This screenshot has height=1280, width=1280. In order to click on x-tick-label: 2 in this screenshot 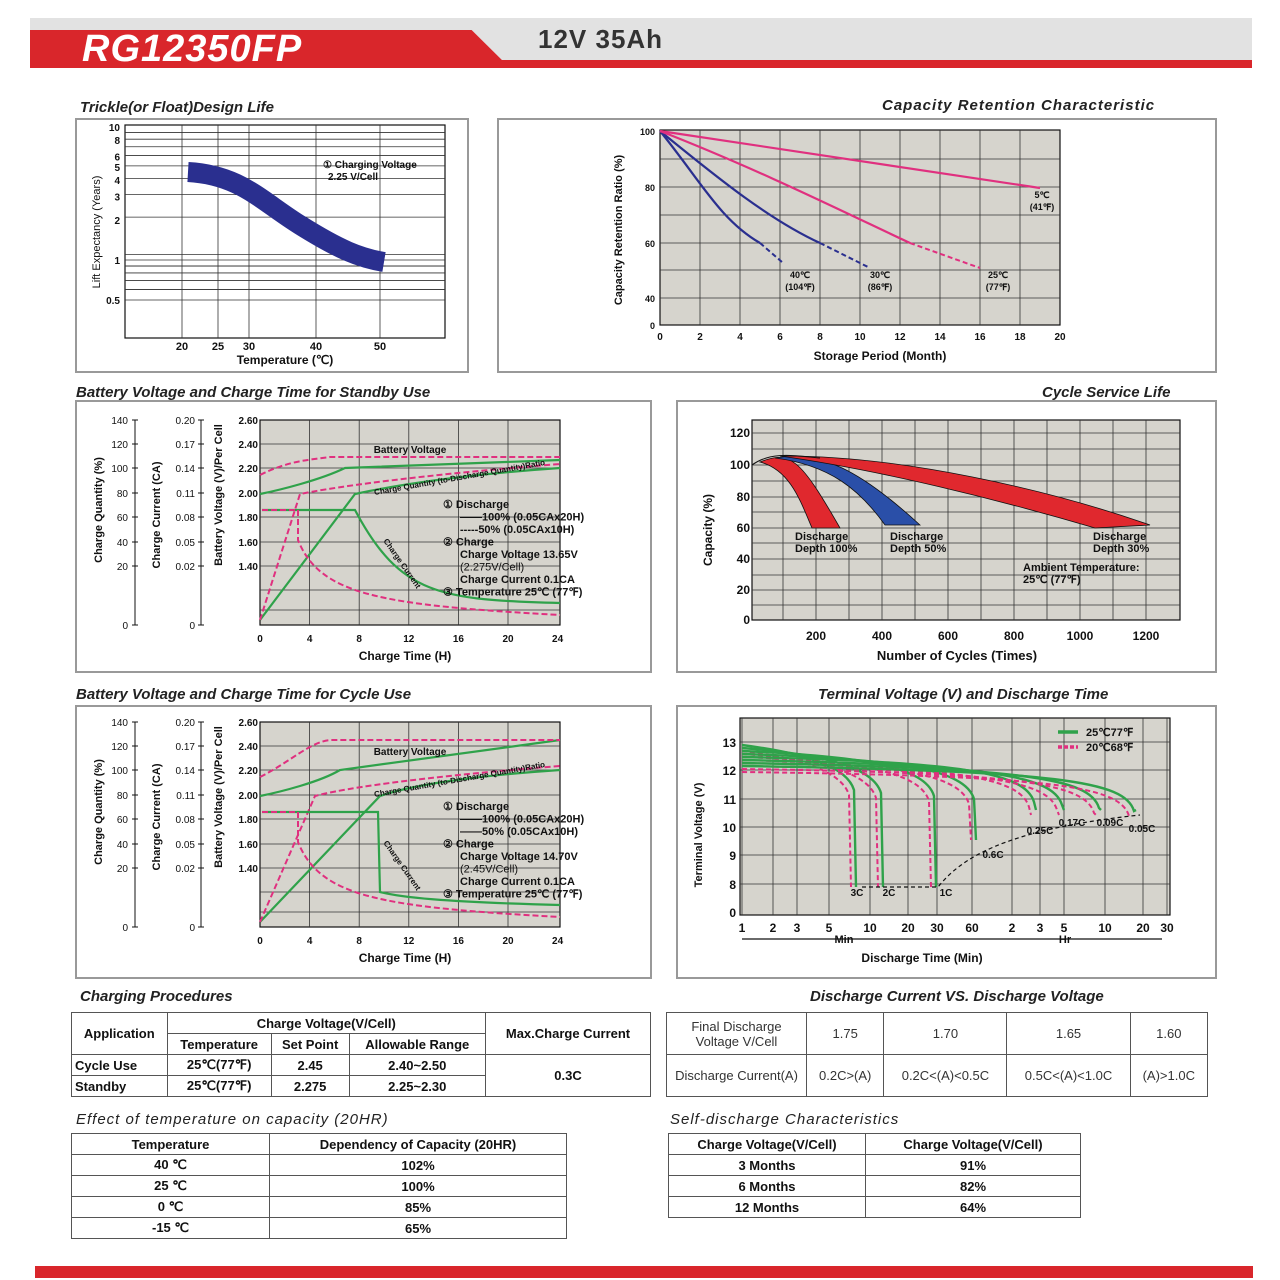, I will do `click(700, 337)`.